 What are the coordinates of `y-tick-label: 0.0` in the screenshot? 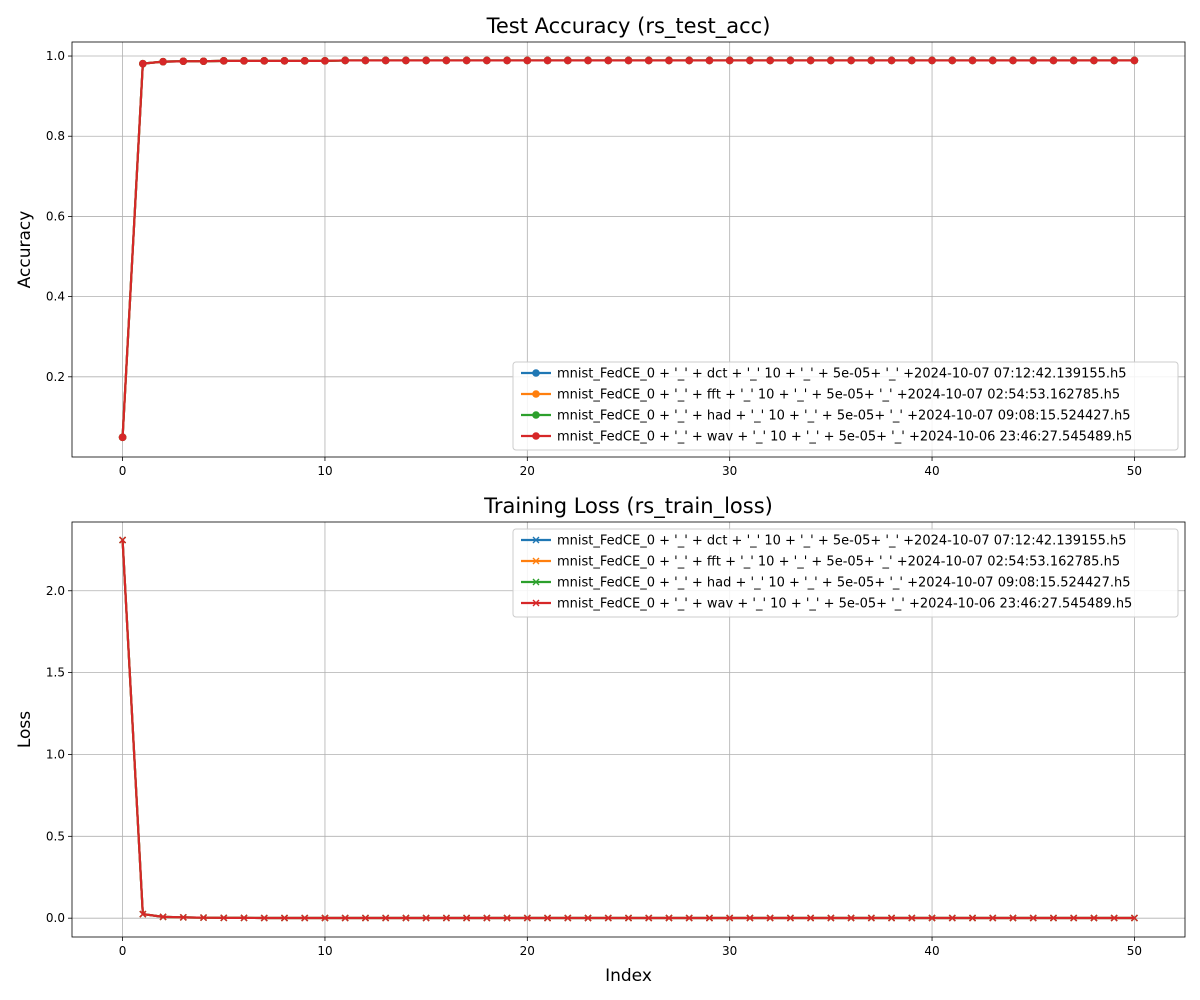 It's located at (55, 918).